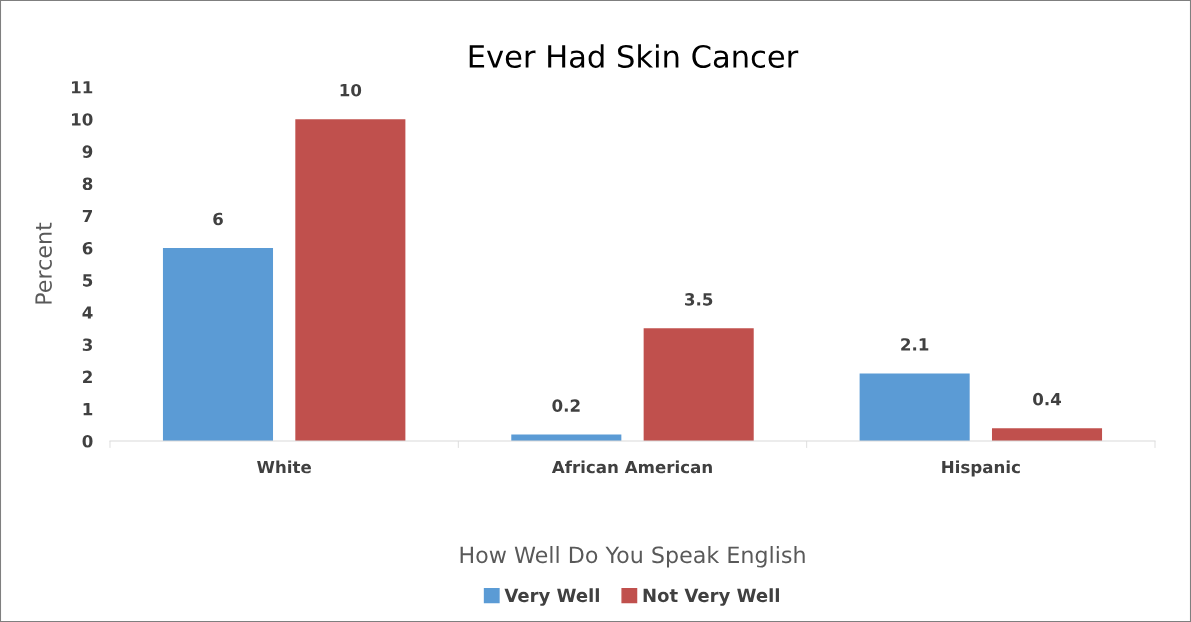 This screenshot has width=1191, height=622. Describe the element at coordinates (218, 219) in the screenshot. I see `data-label: 6` at that location.